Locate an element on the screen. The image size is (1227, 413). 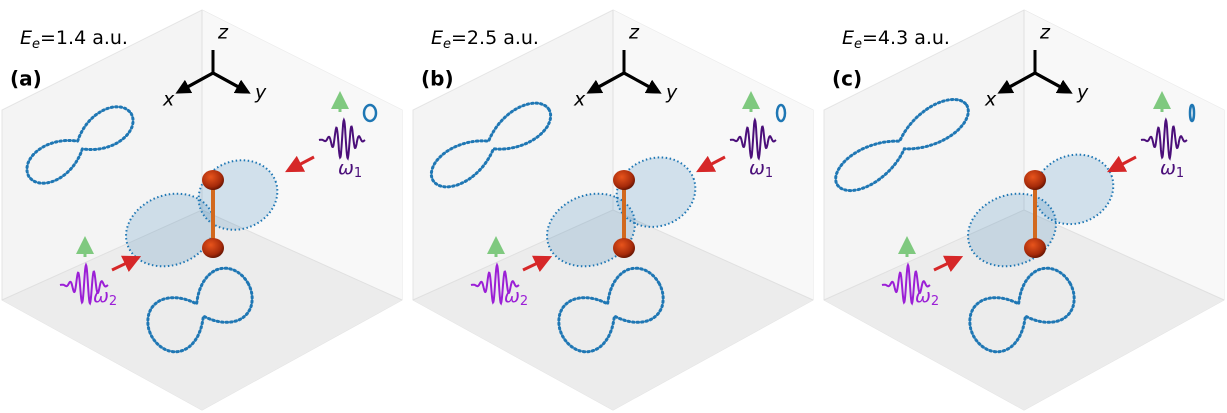
energy-label: Ee=2.5 a.u. is located at coordinates (485, 39).